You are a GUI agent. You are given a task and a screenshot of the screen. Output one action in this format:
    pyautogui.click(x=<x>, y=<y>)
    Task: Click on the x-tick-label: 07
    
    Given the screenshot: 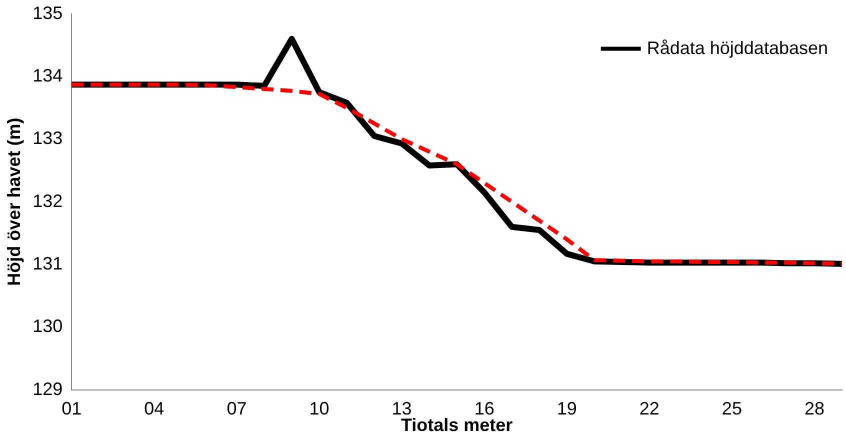 What is the action you would take?
    pyautogui.click(x=236, y=408)
    